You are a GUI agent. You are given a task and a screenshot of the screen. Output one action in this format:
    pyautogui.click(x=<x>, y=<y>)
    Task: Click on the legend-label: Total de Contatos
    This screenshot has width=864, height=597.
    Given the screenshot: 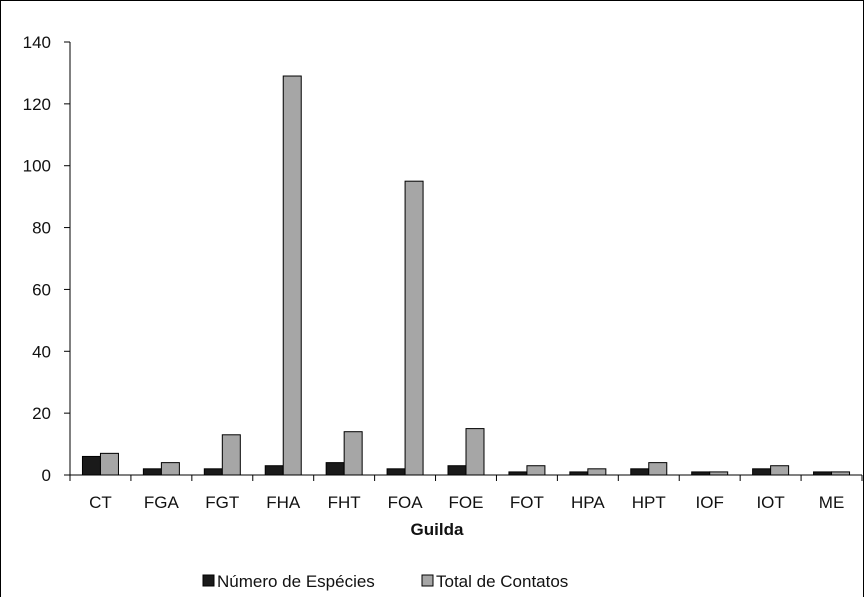 What is the action you would take?
    pyautogui.click(x=502, y=581)
    